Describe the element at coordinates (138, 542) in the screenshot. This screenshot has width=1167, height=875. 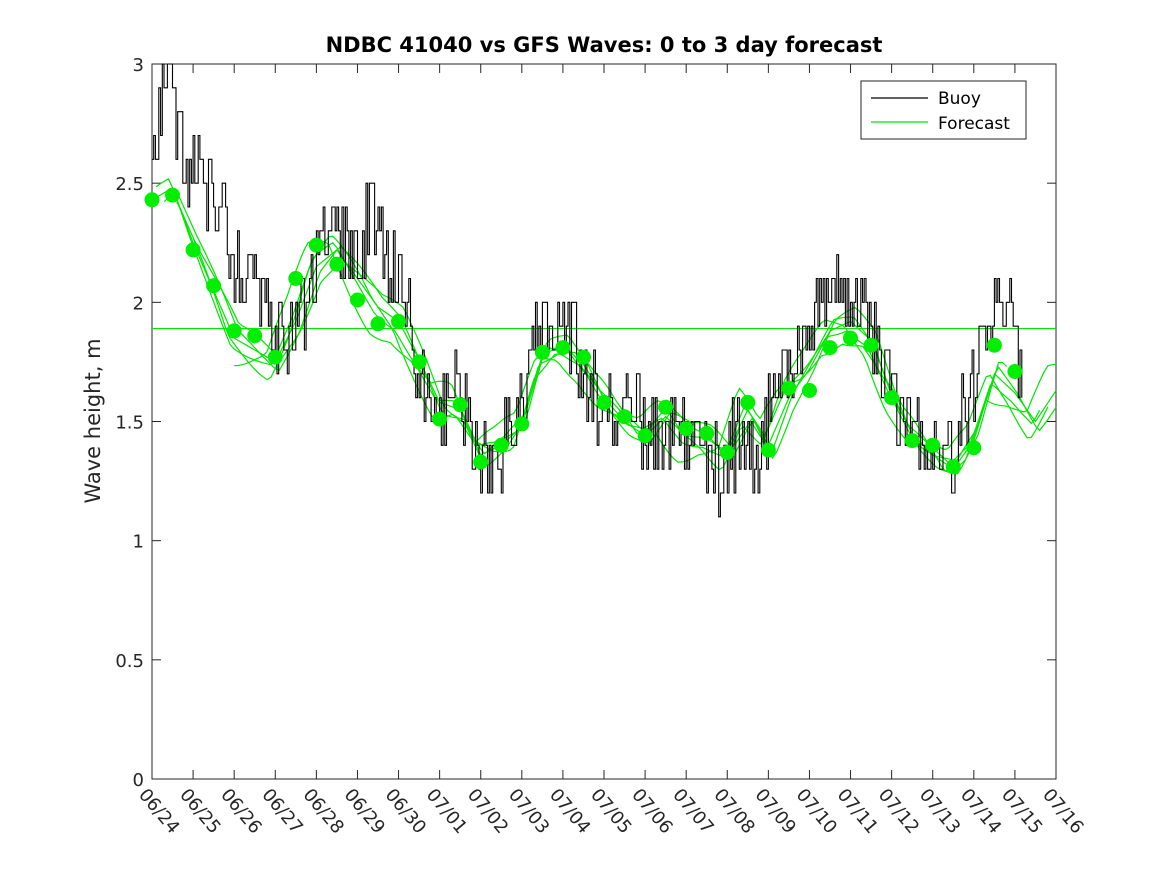
I see `y-tick-label: 1` at that location.